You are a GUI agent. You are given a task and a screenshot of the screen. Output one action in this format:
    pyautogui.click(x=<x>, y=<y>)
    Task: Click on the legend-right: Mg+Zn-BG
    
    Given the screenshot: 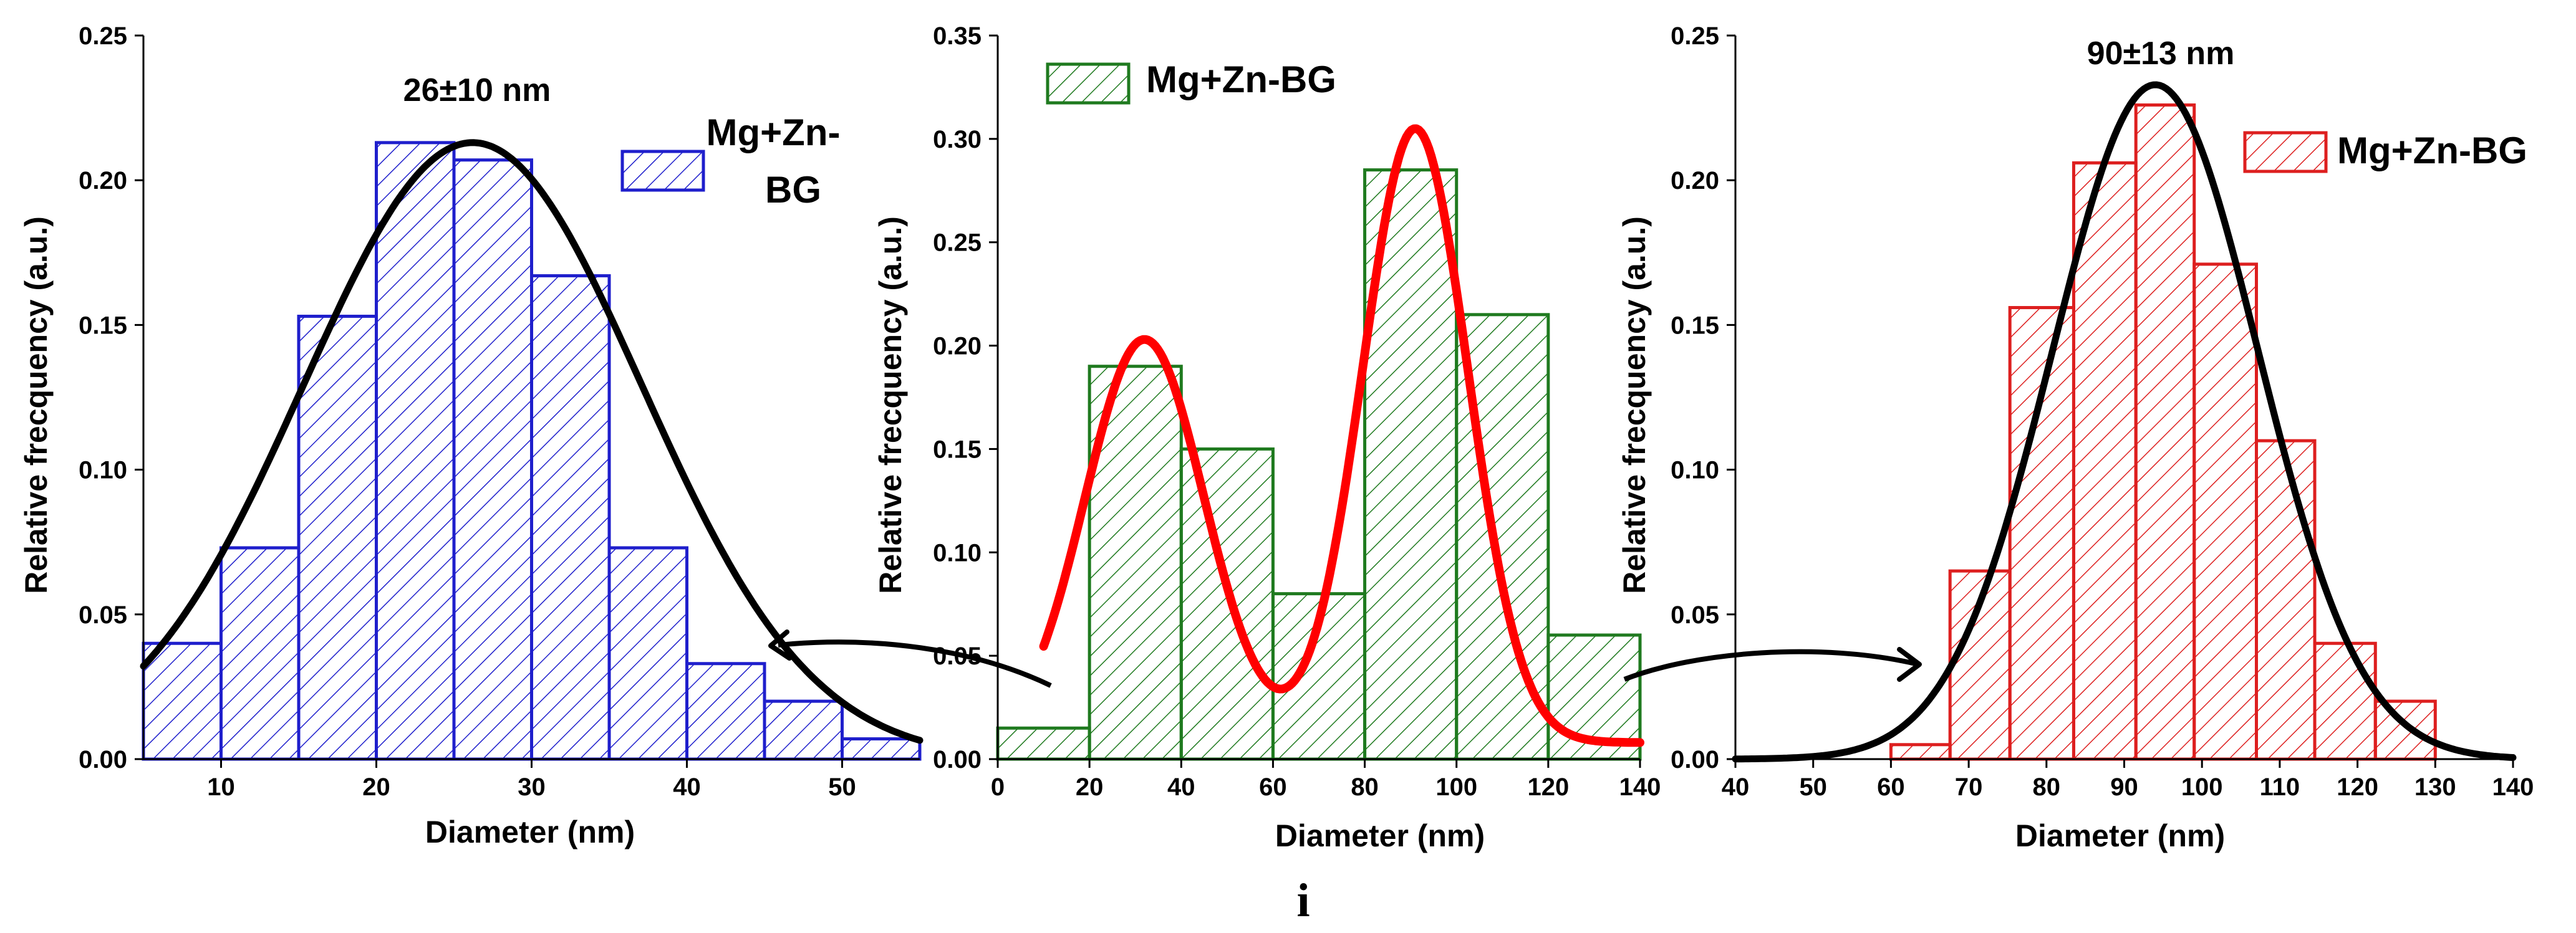 What is the action you would take?
    pyautogui.click(x=2385, y=151)
    